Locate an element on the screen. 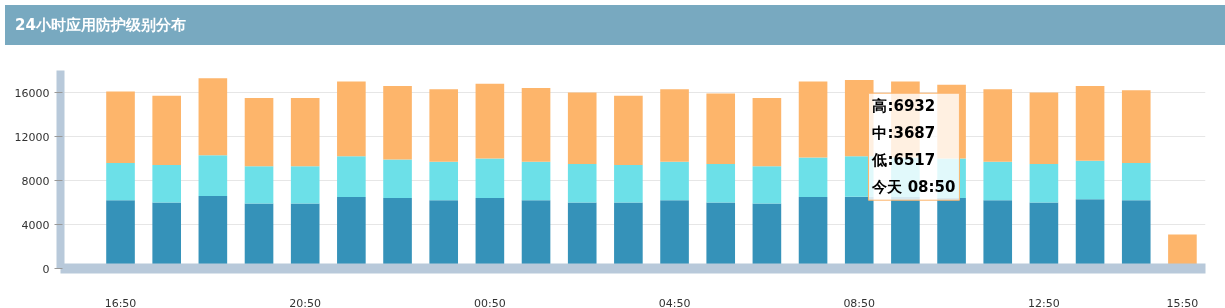 The width and height of the screenshot is (1225, 308). chart-title: 24小时应用防护级别分布 is located at coordinates (100, 25).